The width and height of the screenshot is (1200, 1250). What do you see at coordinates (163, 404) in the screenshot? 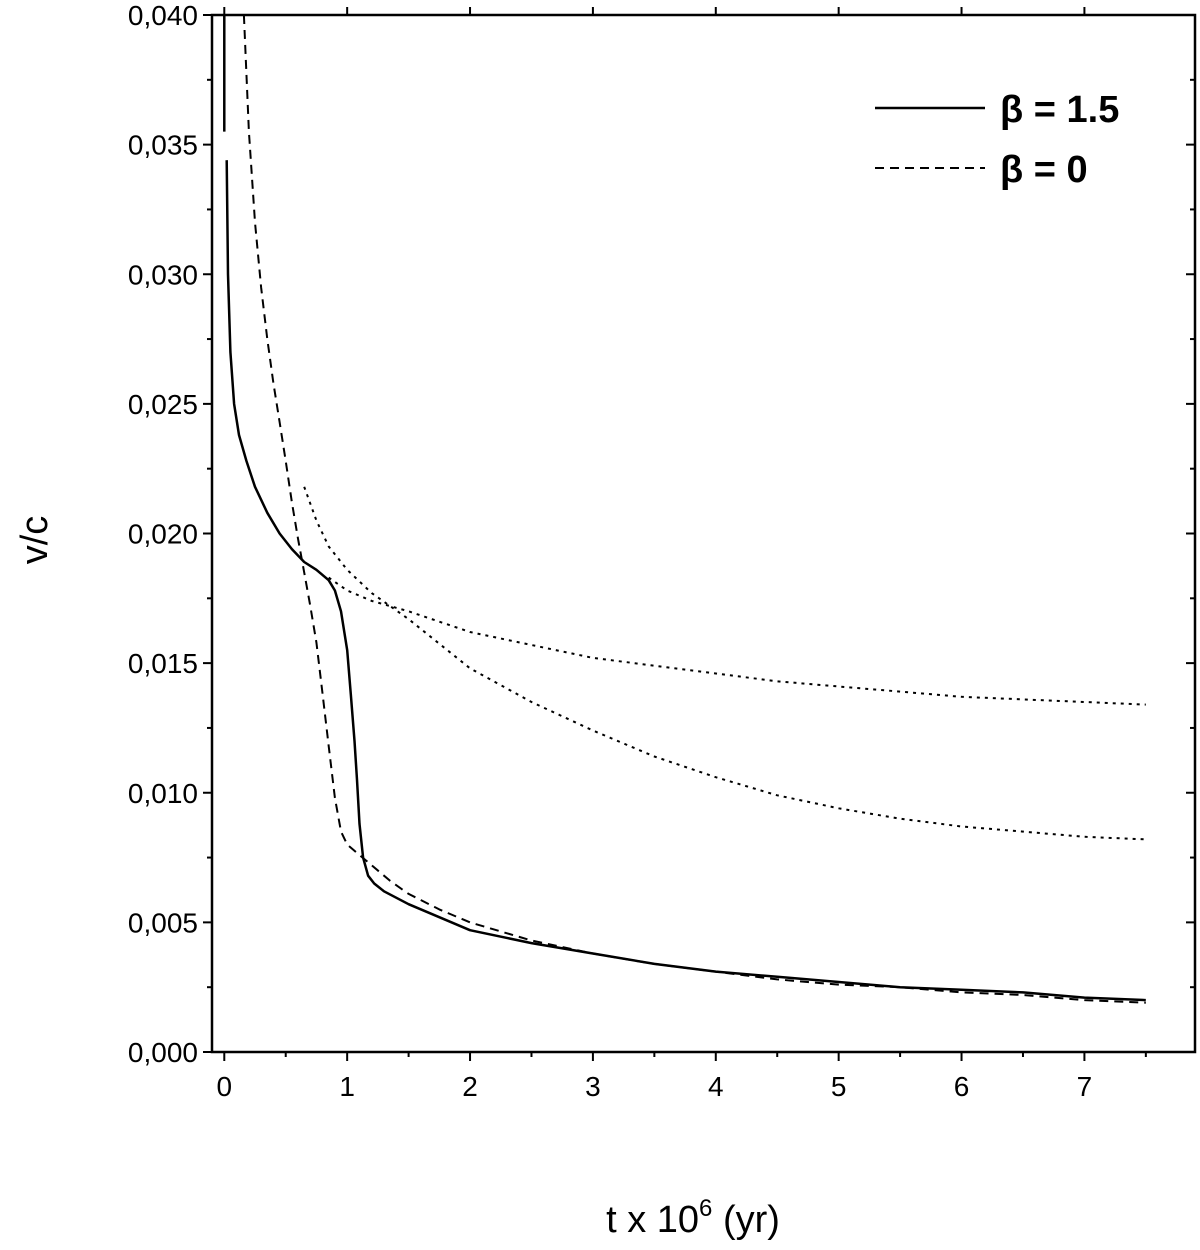
I see `y-tick-label: 0,025` at bounding box center [163, 404].